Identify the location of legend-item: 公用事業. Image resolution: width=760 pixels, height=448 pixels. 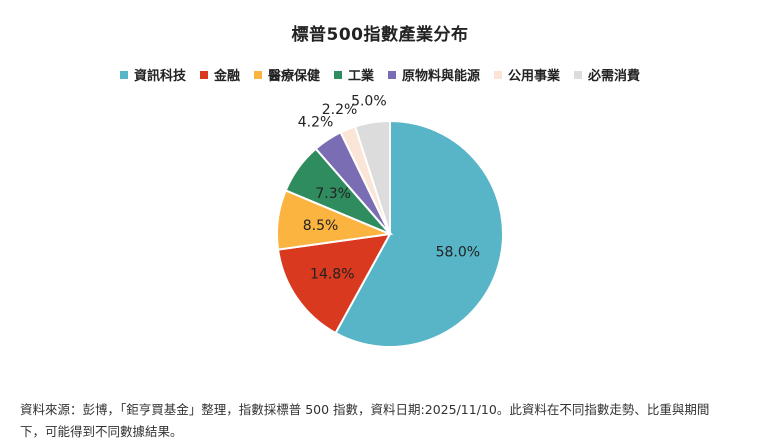
(527, 74).